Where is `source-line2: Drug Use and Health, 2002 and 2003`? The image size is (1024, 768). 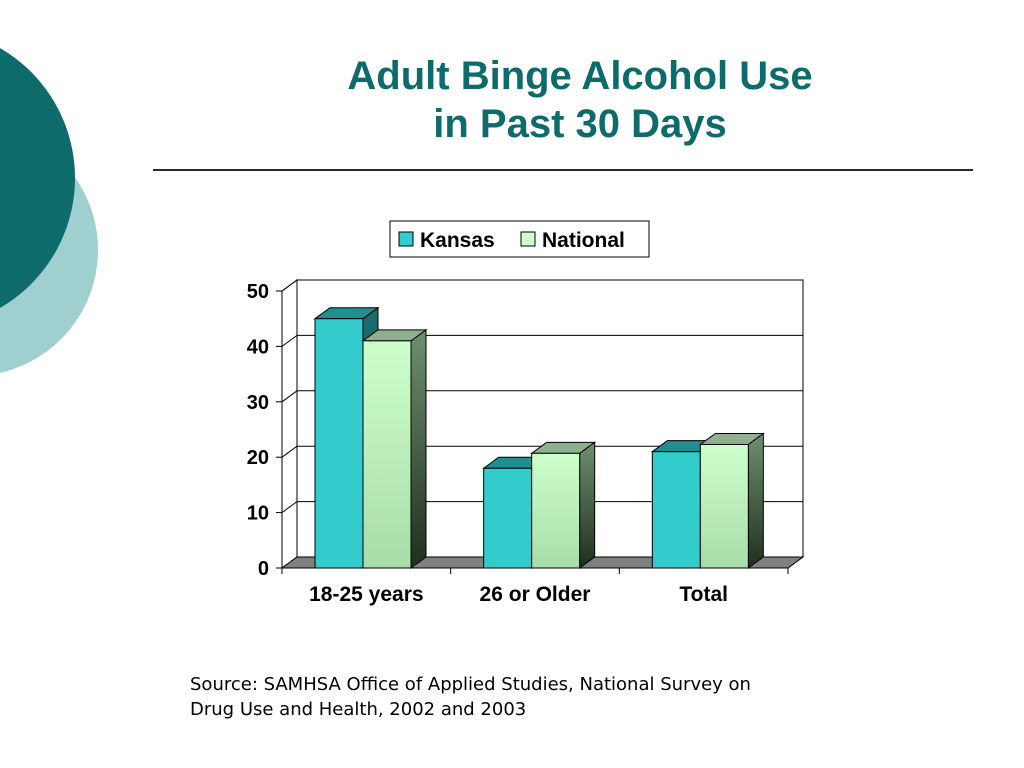
source-line2: Drug Use and Health, 2002 and 2003 is located at coordinates (358, 709).